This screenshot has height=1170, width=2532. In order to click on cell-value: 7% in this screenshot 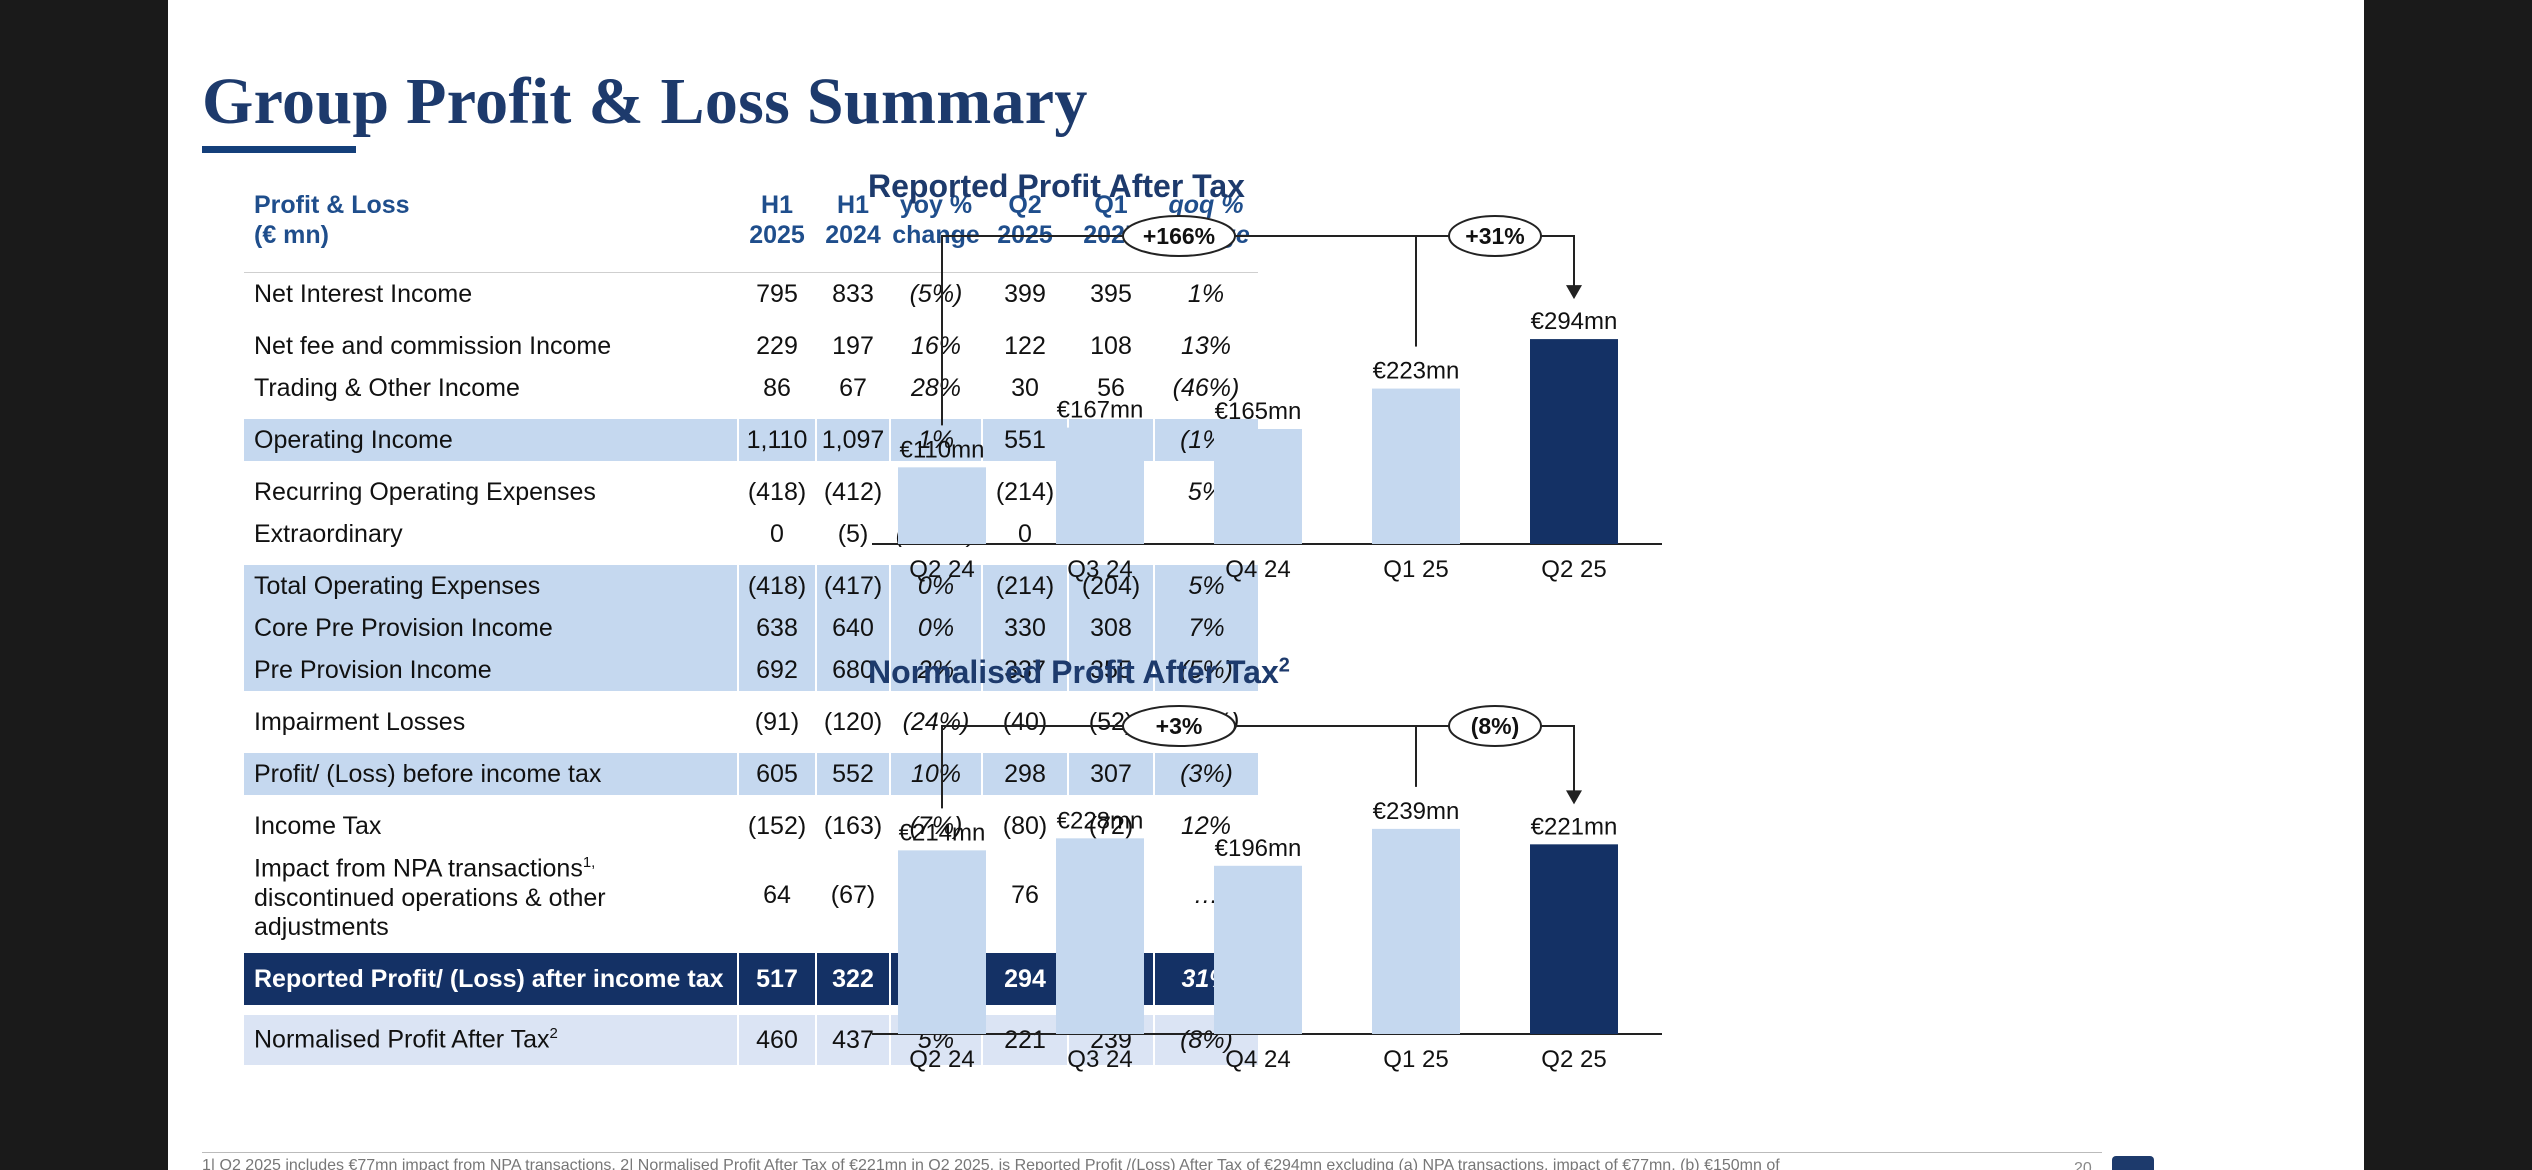, I will do `click(1205, 628)`.